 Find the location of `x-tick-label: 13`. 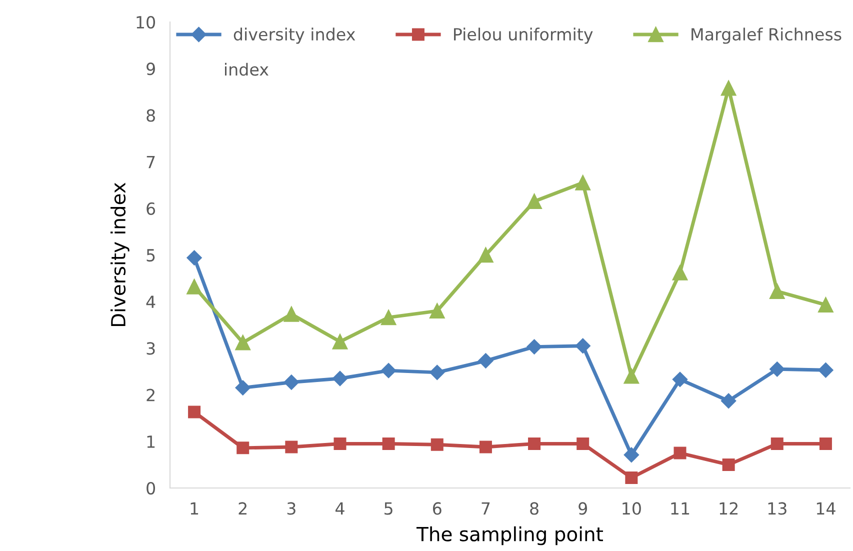

x-tick-label: 13 is located at coordinates (777, 508).